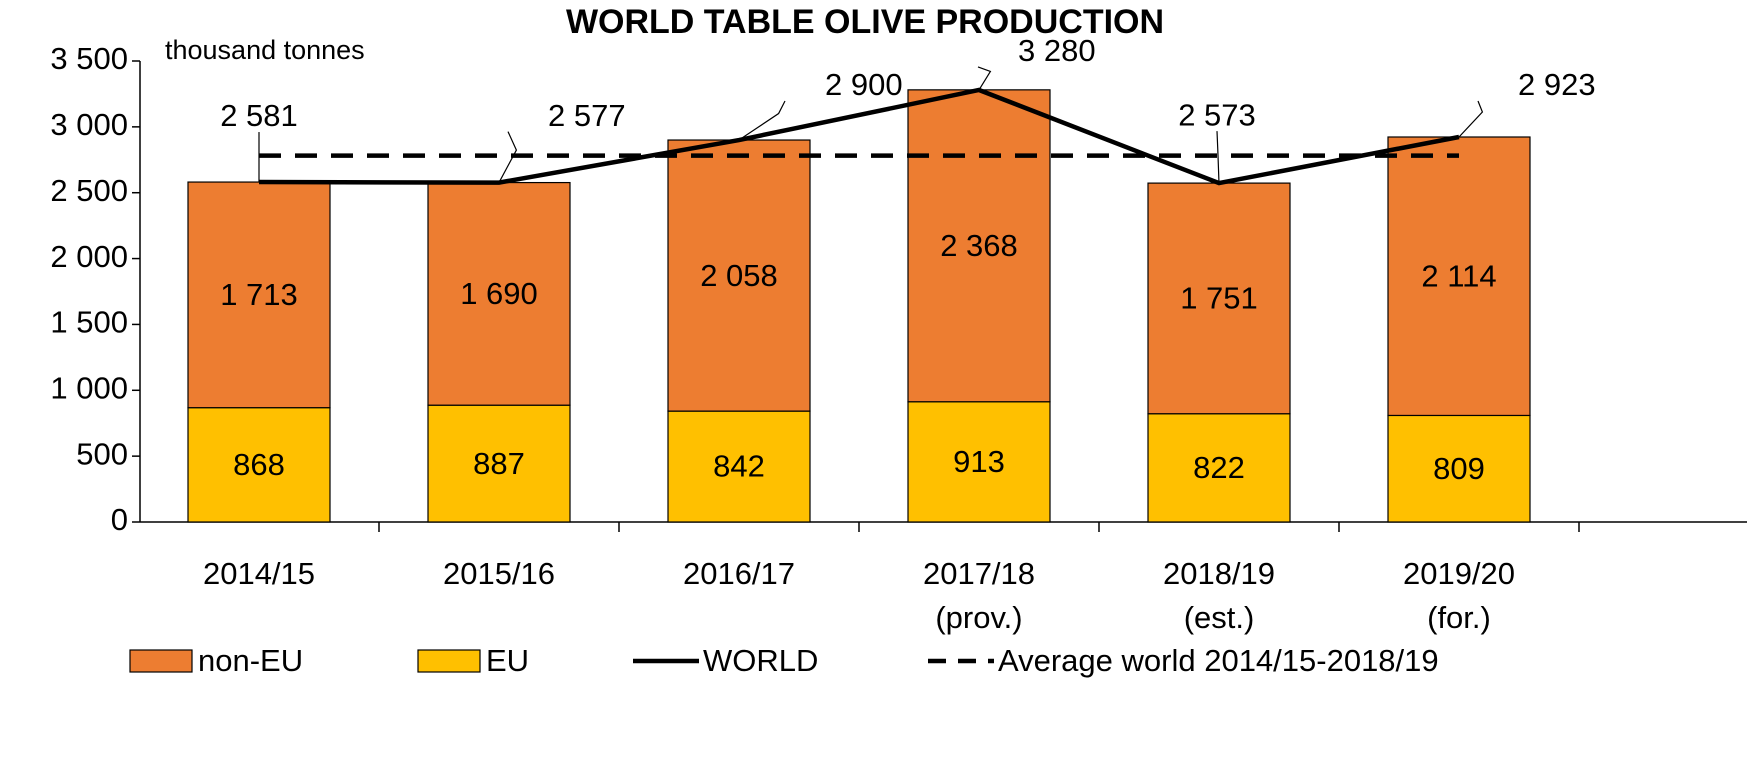  Describe the element at coordinates (265, 50) in the screenshot. I see `y-axis-unit: thousand tonnes` at that location.